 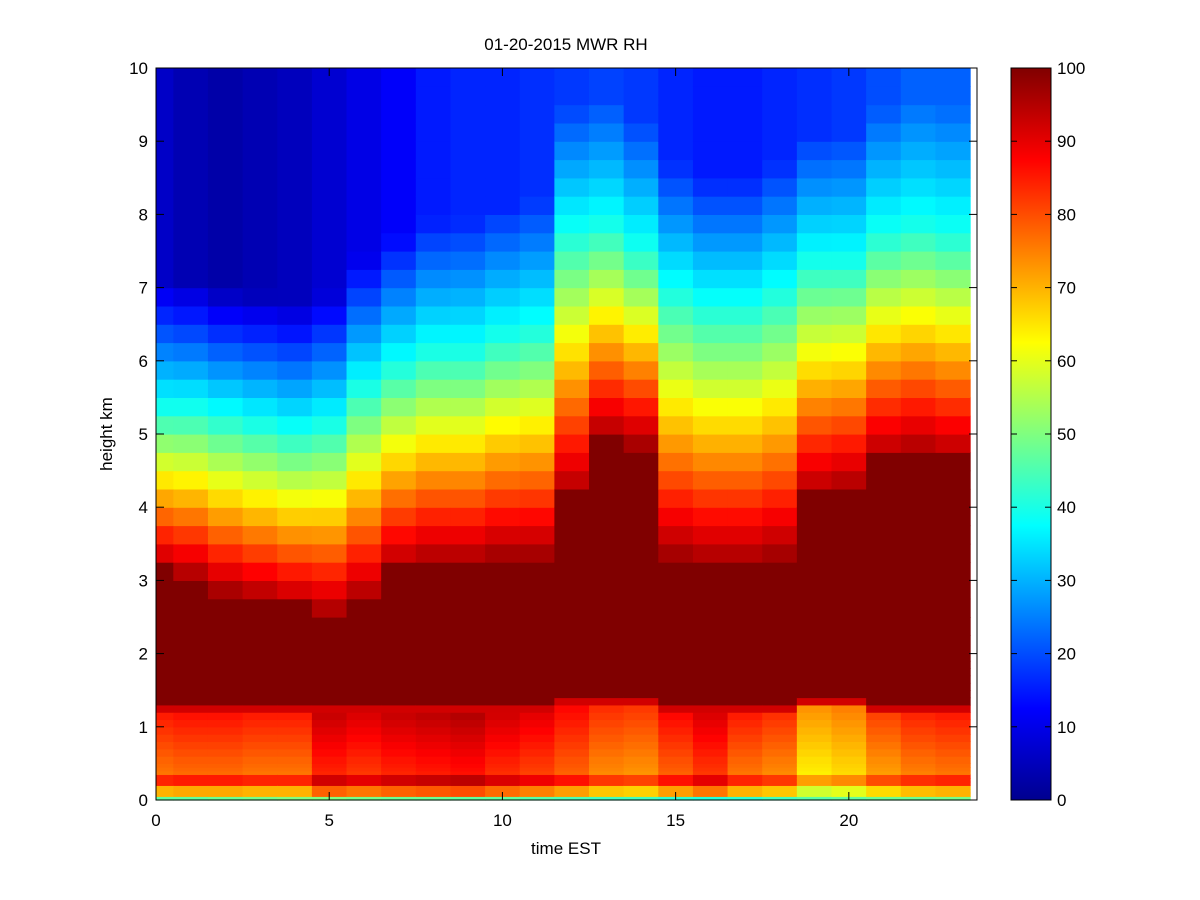 What do you see at coordinates (1048, 434) in the screenshot?
I see `colorbar-axis: 0 10 20 30 40 50 60 70 80 90 100` at bounding box center [1048, 434].